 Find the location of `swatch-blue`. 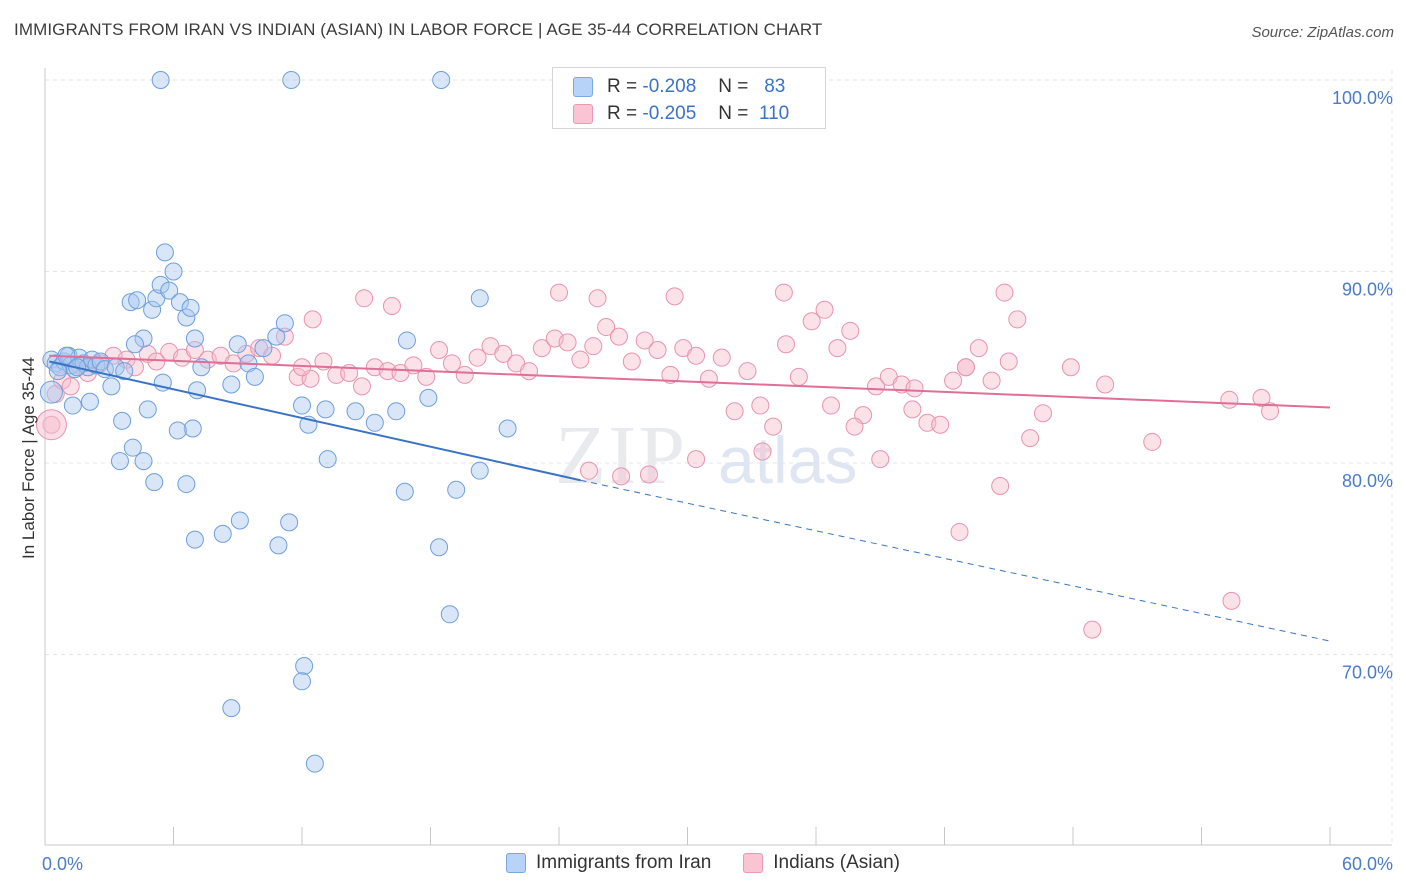

swatch-blue is located at coordinates (583, 87).